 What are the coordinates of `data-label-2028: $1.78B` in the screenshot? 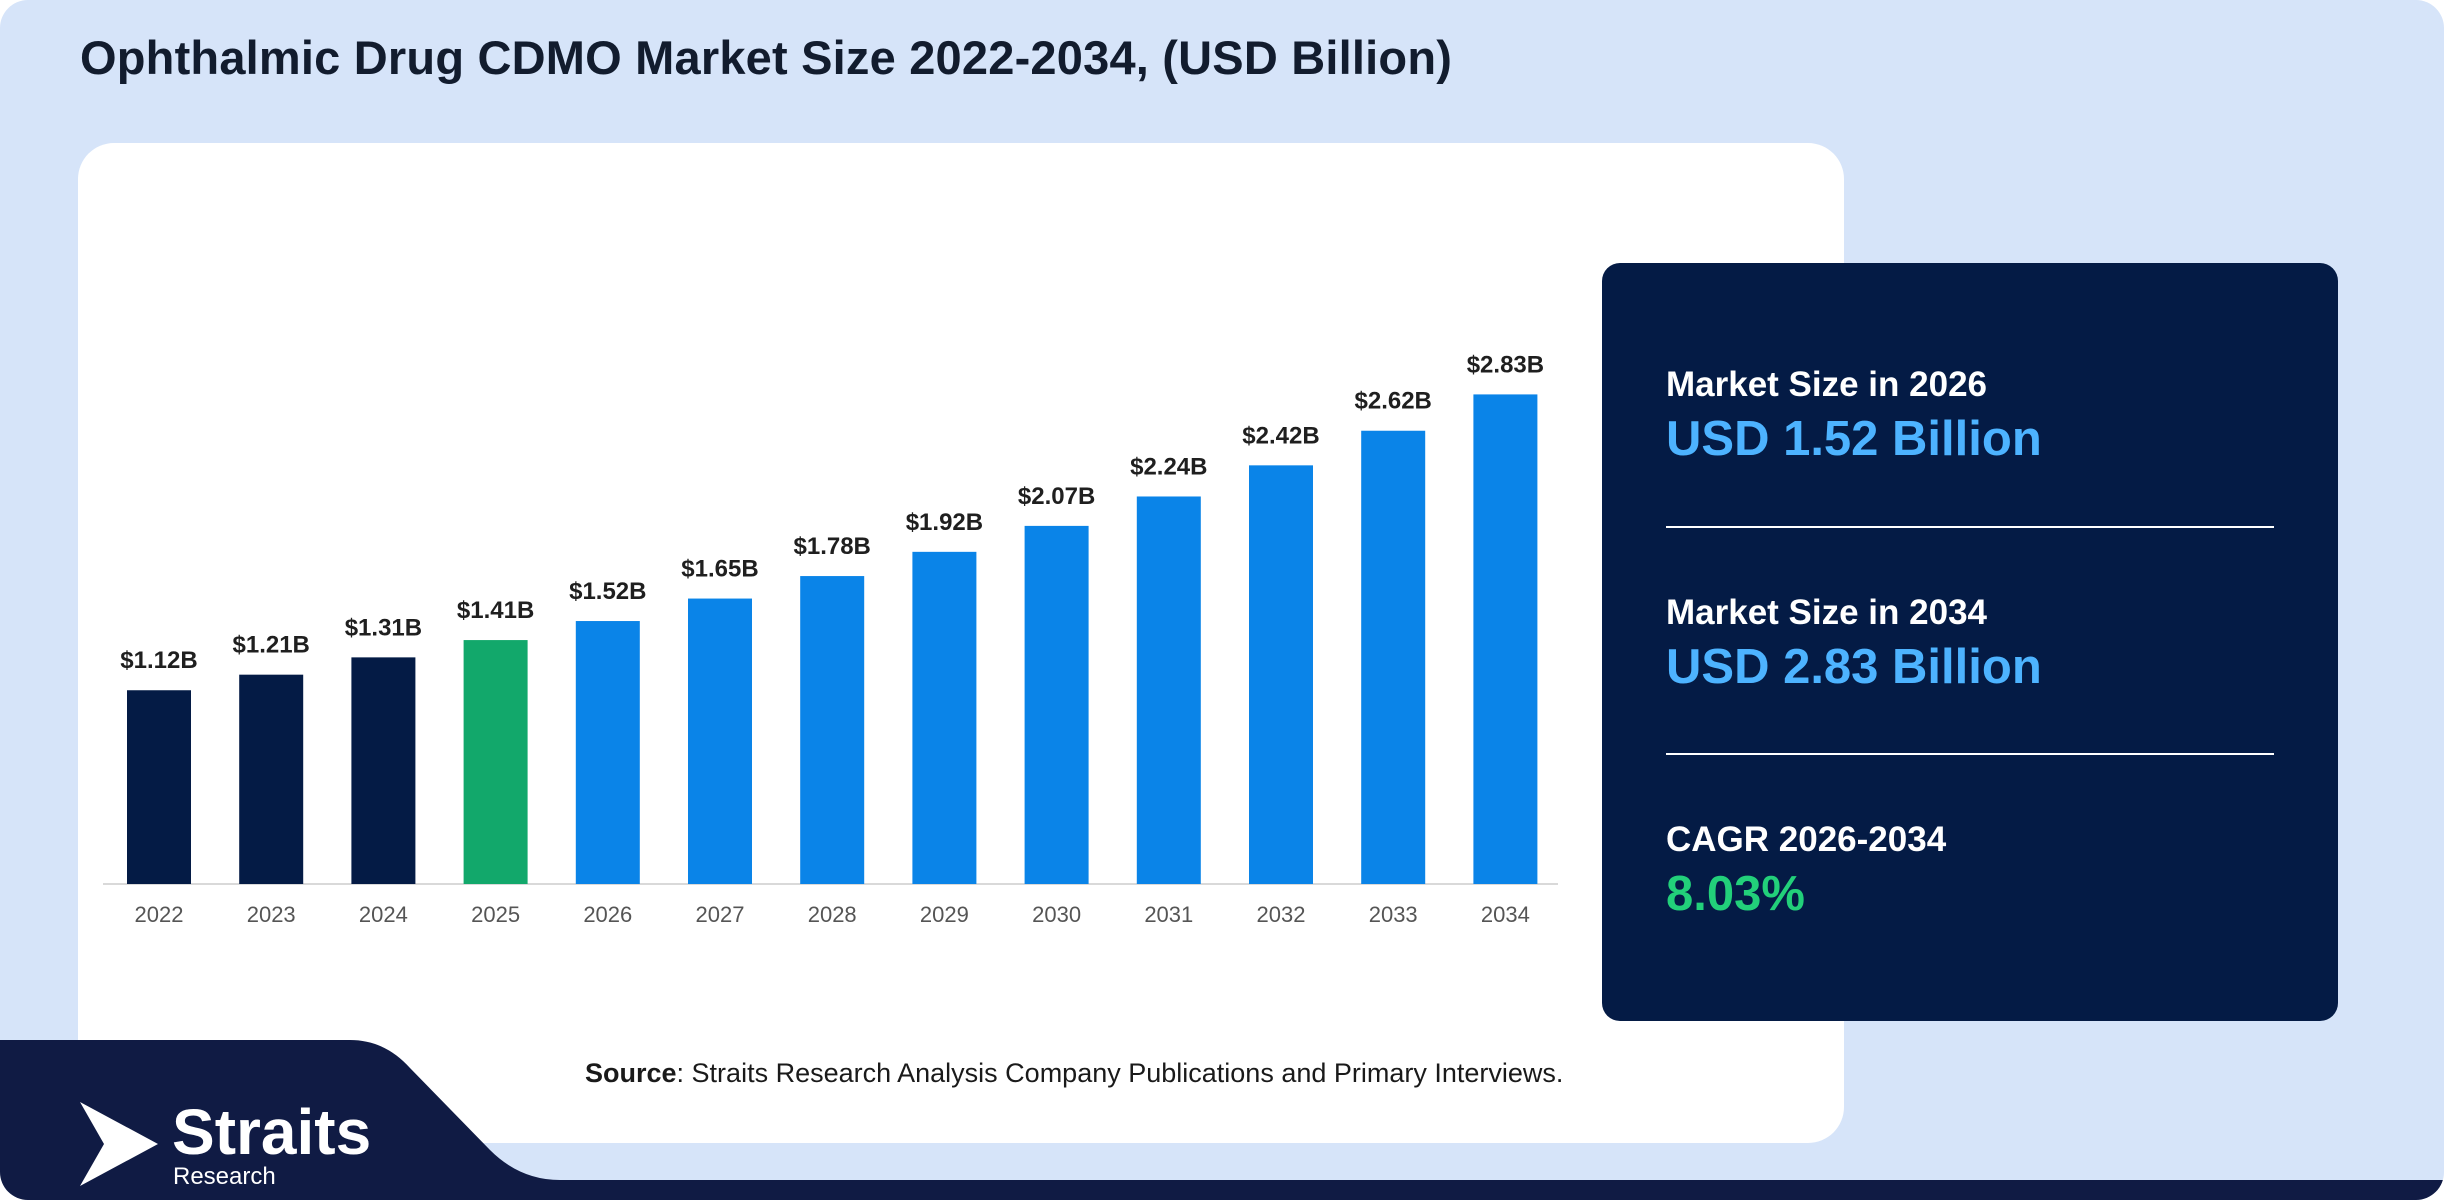 It's located at (832, 546).